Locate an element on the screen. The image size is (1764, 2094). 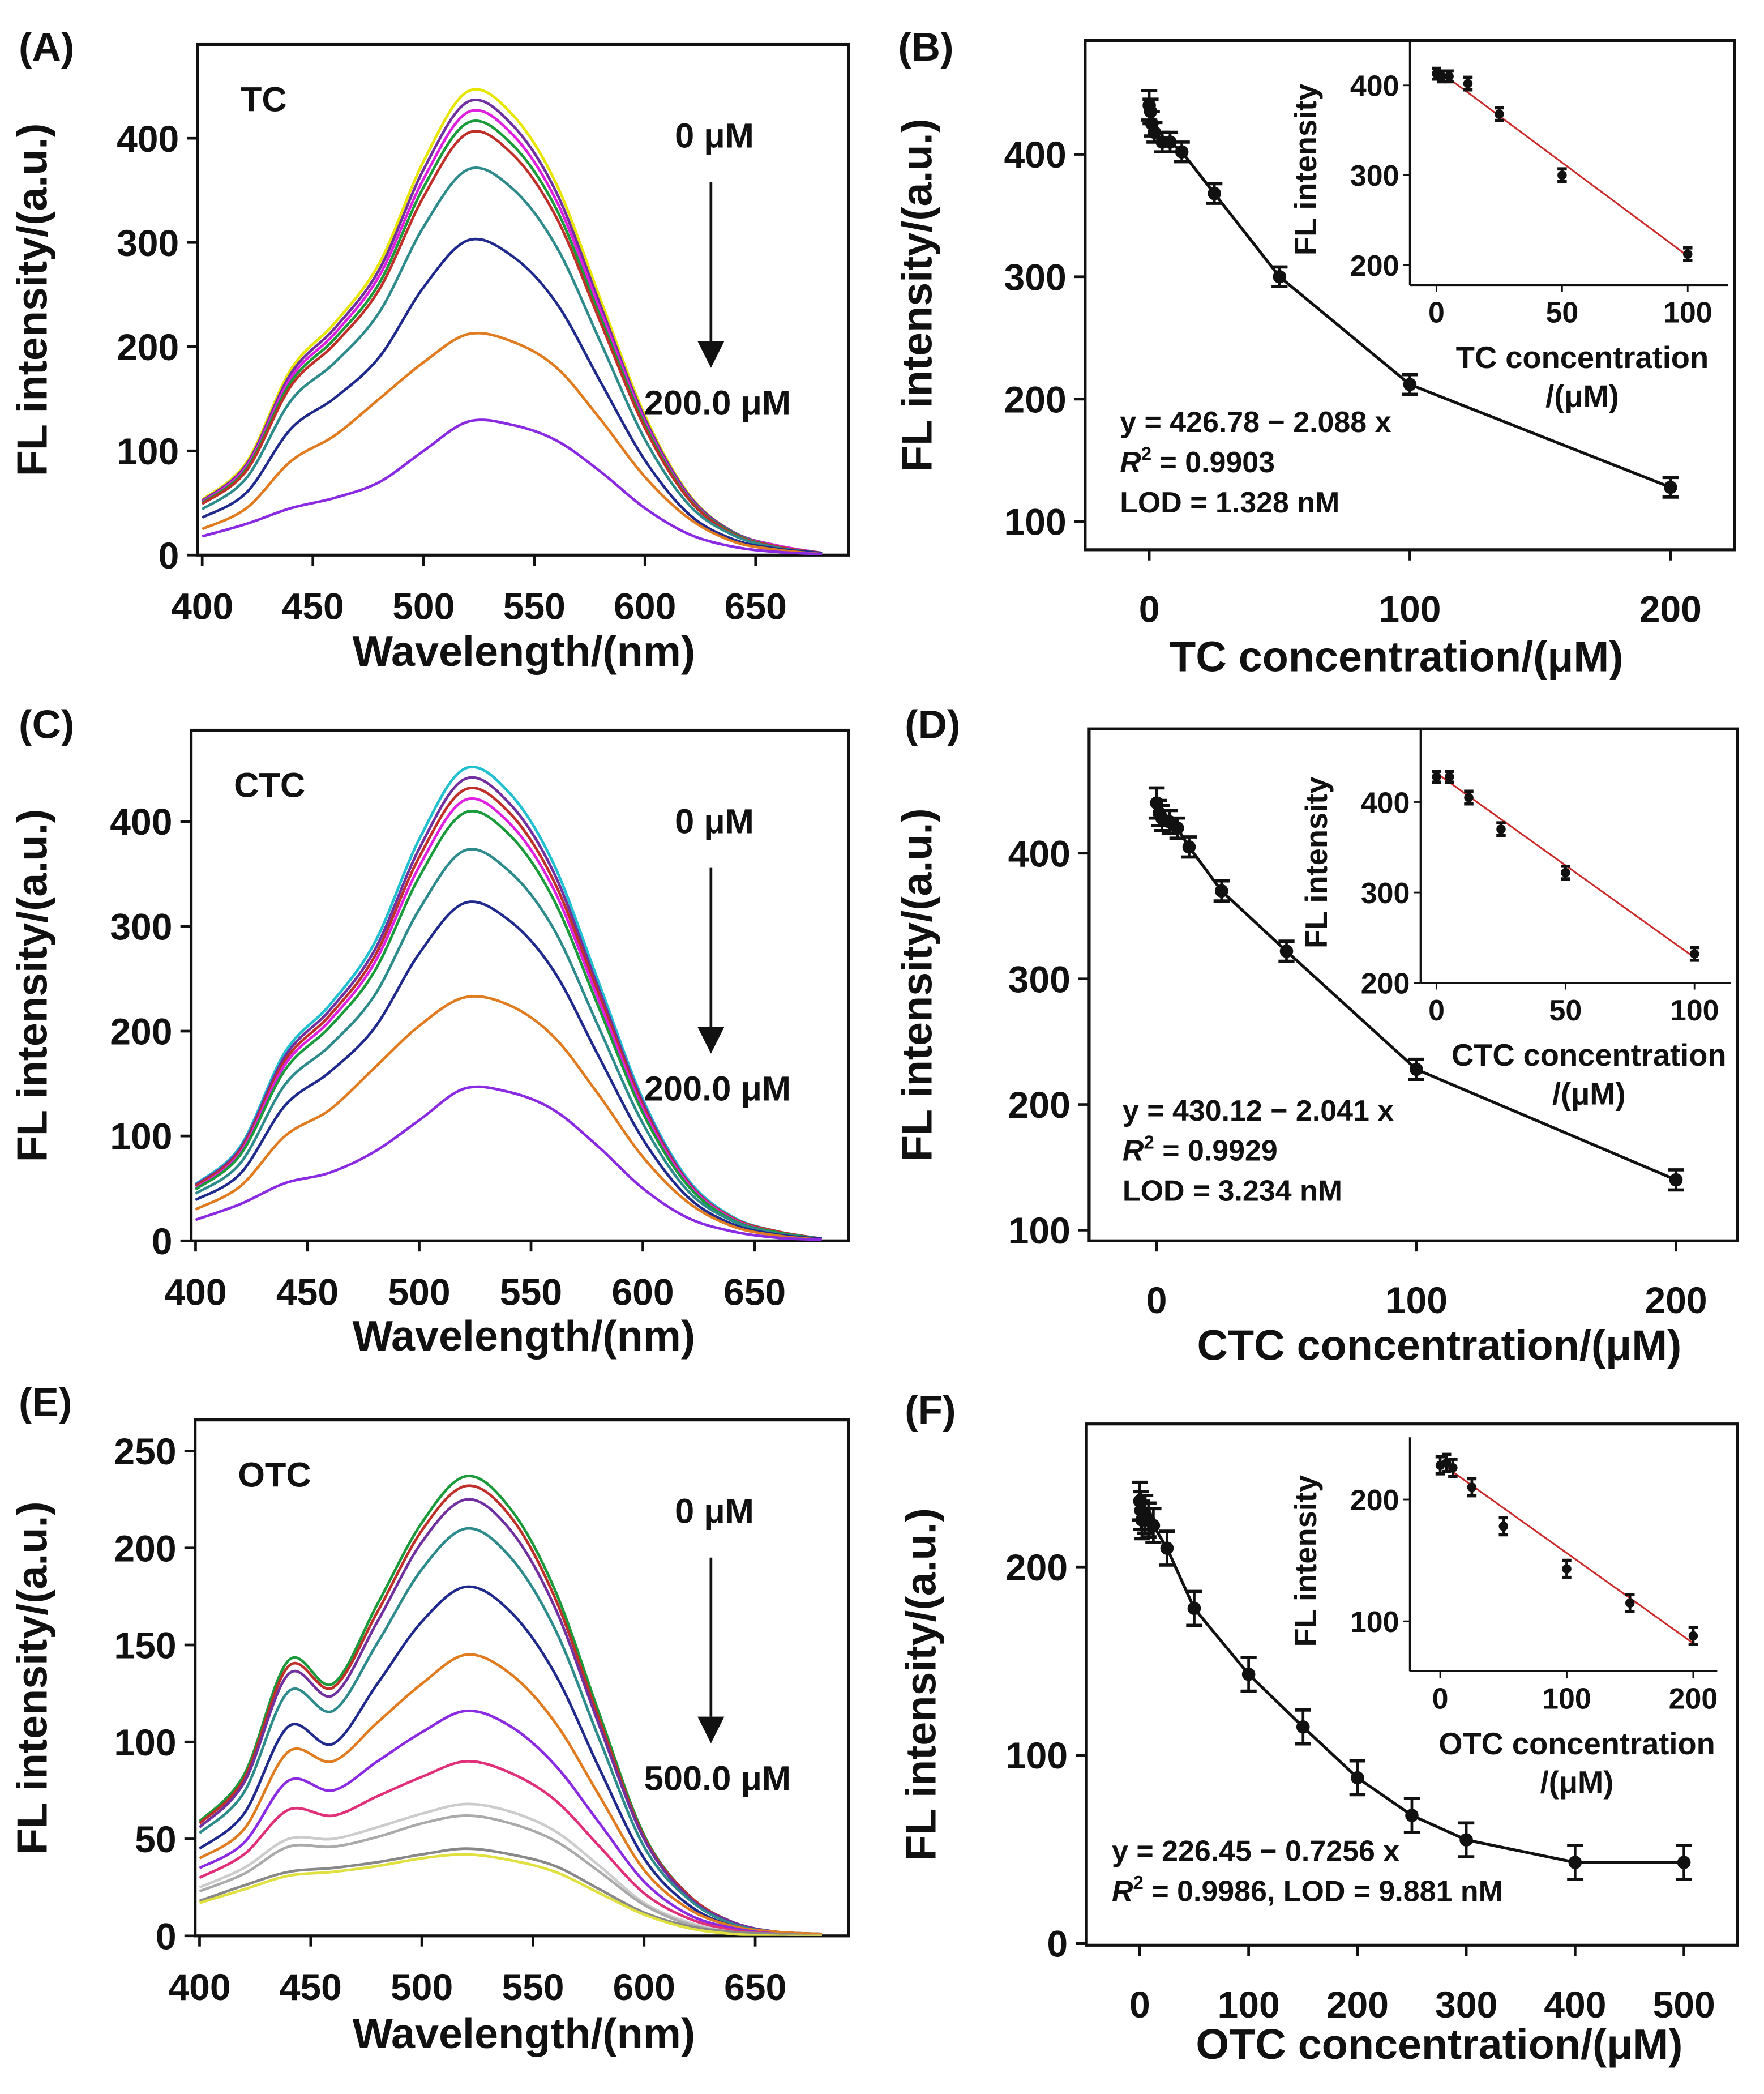
y-tick-label: 0 is located at coordinates (162, 1242).